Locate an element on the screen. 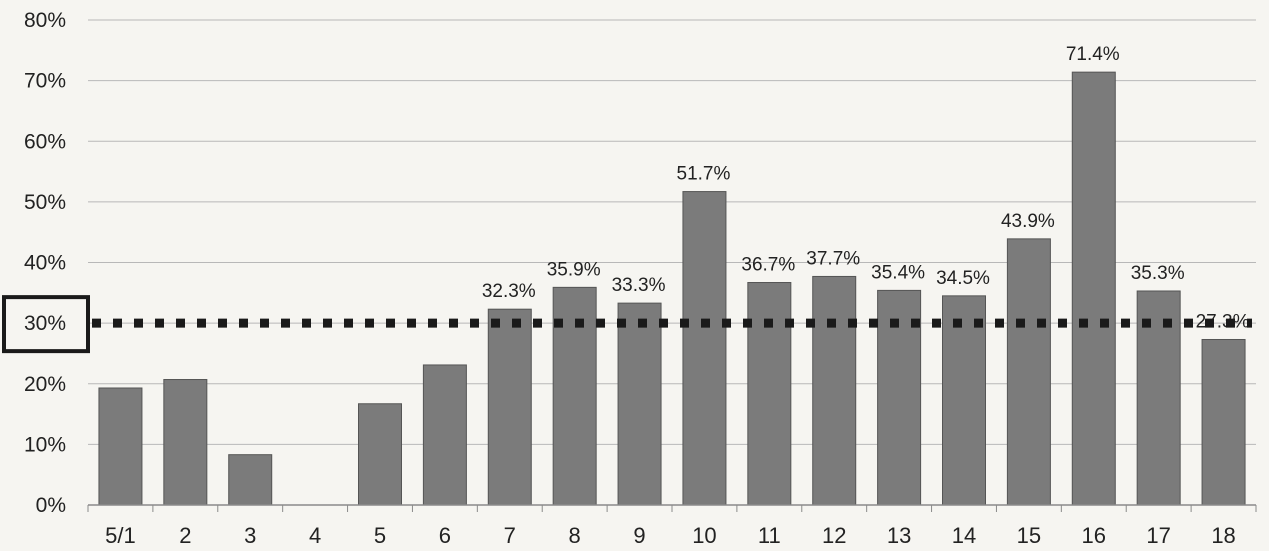  data-label: 71.4% is located at coordinates (1093, 54).